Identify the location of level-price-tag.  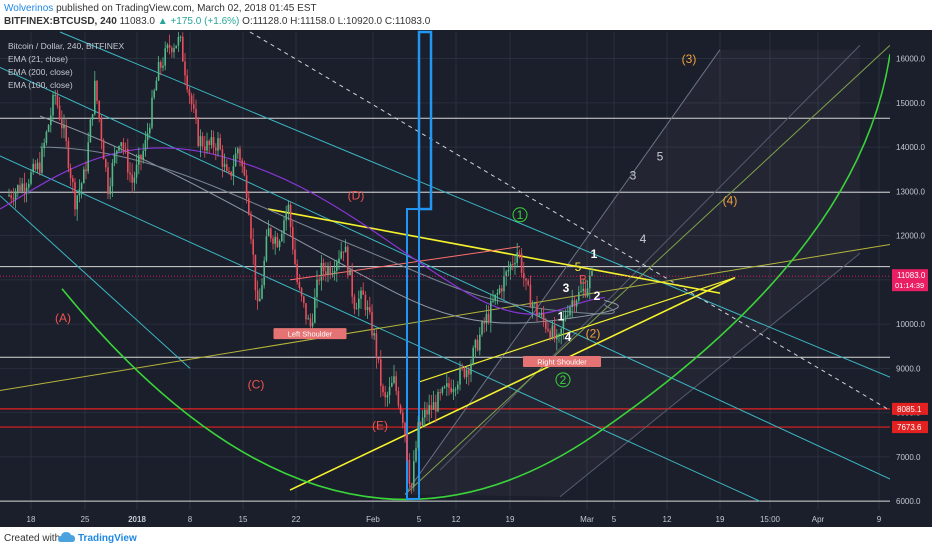
(910, 408).